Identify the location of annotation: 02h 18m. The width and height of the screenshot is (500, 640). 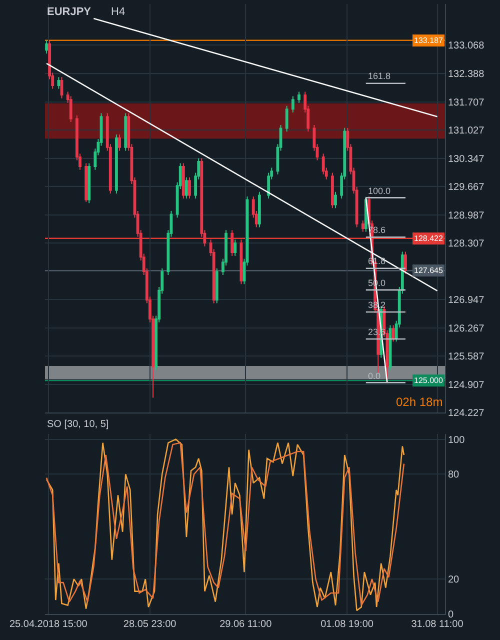
(419, 402).